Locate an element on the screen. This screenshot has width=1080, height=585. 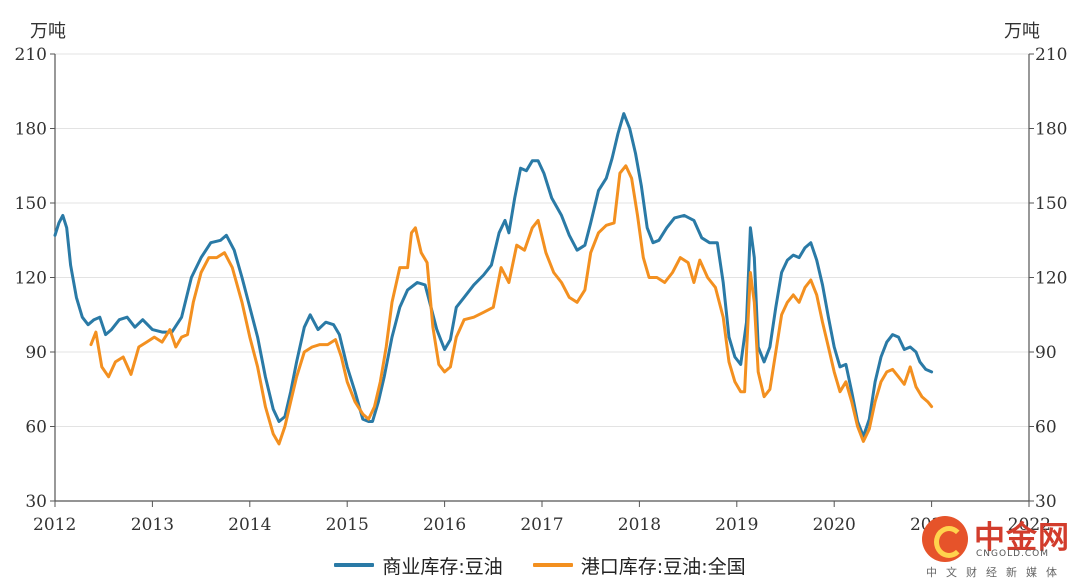
y-tick-label-right: 120 is located at coordinates (1051, 279).